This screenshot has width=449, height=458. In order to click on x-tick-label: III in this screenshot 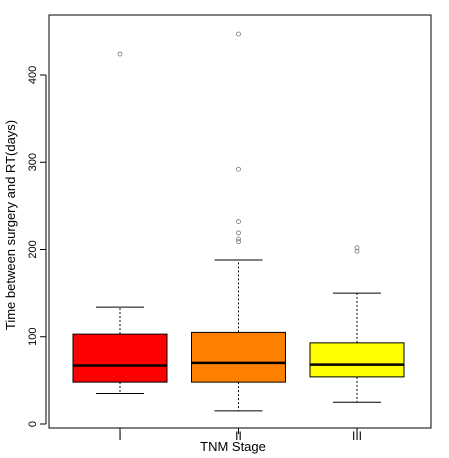, I will do `click(357, 436)`.